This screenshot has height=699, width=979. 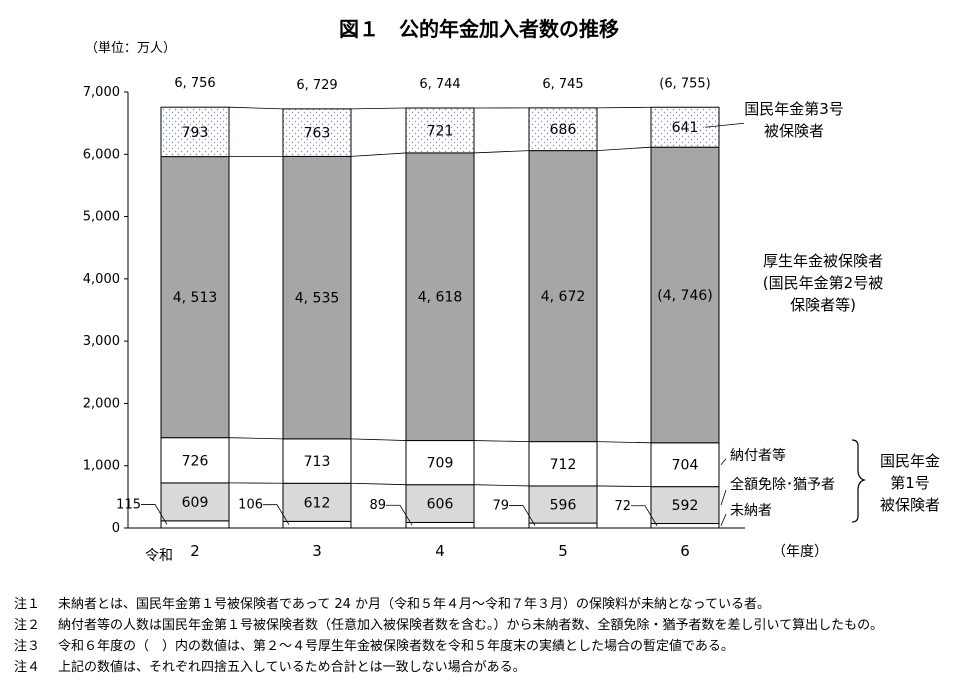 What do you see at coordinates (440, 551) in the screenshot?
I see `x-tick-label: 4` at bounding box center [440, 551].